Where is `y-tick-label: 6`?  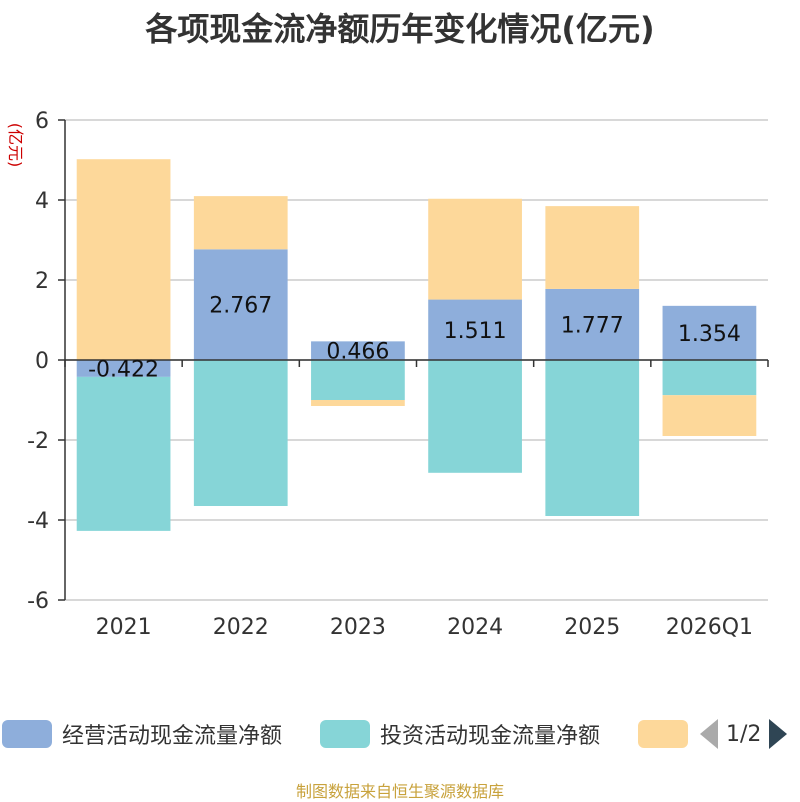
y-tick-label: 6 is located at coordinates (42, 121).